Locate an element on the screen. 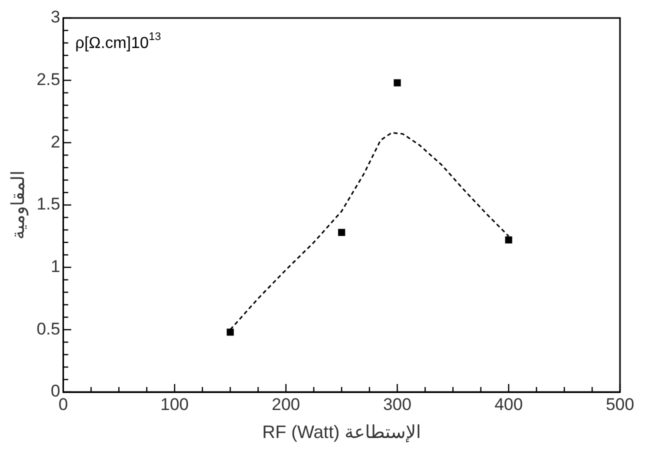 The image size is (650, 450). y-tick-label: 2.5 is located at coordinates (48, 80).